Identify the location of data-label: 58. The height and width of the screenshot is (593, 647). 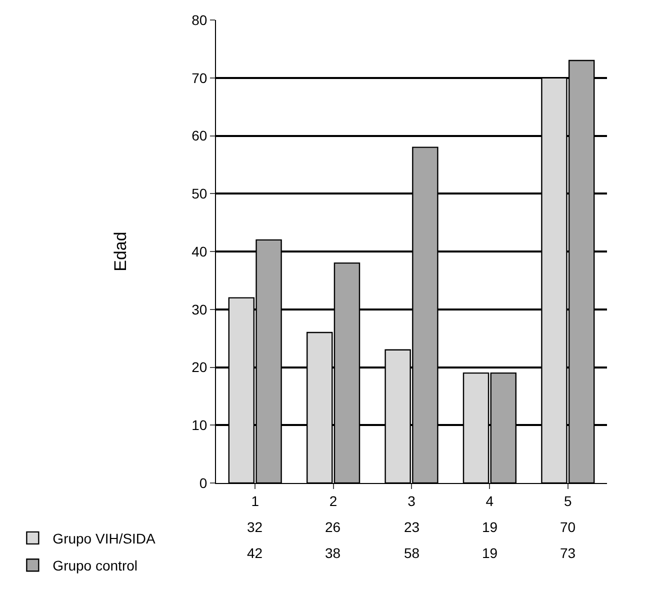
(412, 553).